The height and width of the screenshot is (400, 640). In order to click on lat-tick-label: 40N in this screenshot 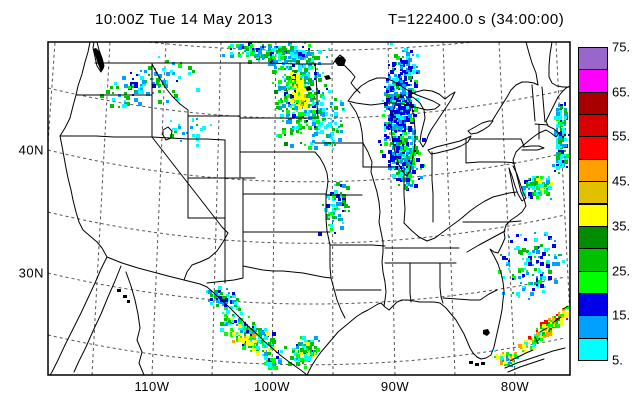, I will do `click(31, 150)`.